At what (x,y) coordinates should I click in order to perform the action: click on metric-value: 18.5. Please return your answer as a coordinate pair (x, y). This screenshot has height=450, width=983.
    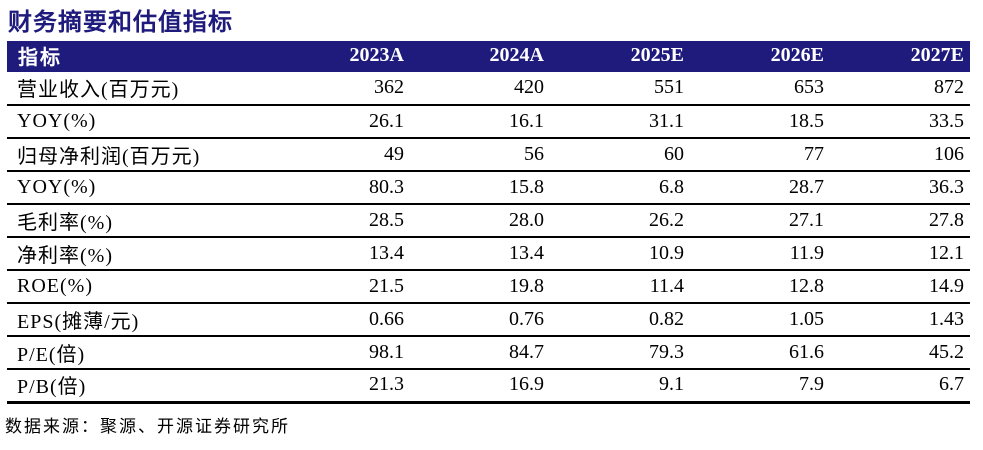
    Looking at the image, I should click on (760, 122).